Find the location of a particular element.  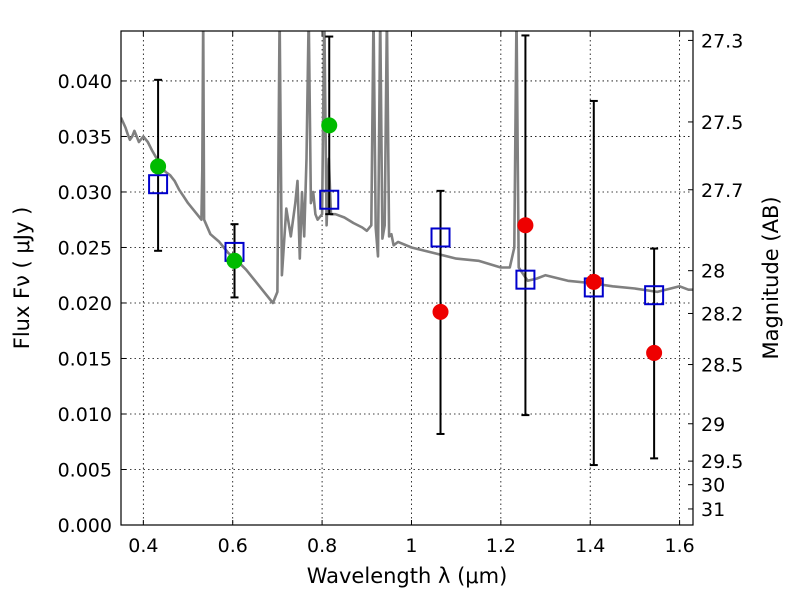

y-tick-label: 0.015 is located at coordinates (85, 359).